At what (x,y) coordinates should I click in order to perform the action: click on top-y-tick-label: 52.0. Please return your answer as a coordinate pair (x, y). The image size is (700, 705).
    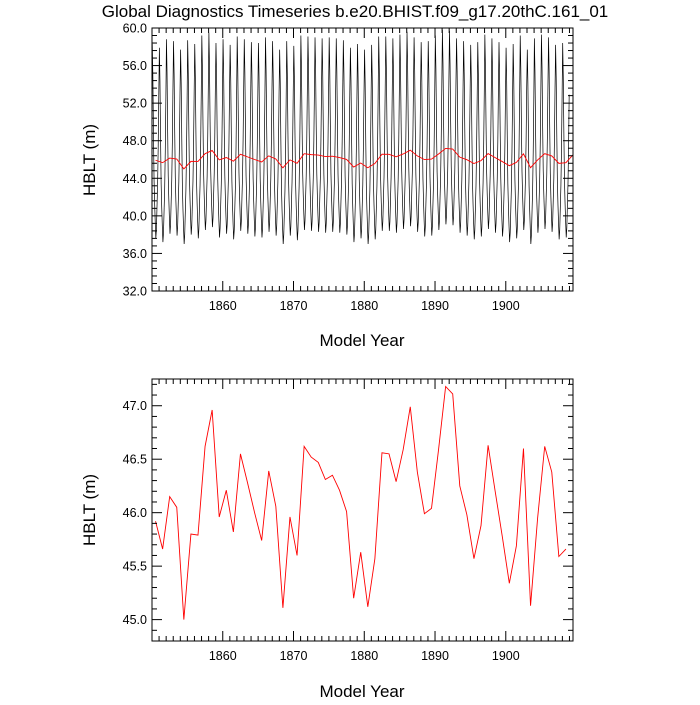
    Looking at the image, I should click on (135, 104).